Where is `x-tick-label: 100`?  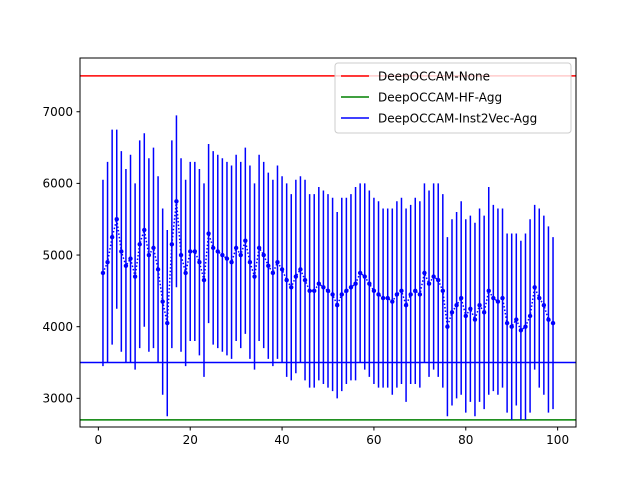
x-tick-label: 100 is located at coordinates (557, 440).